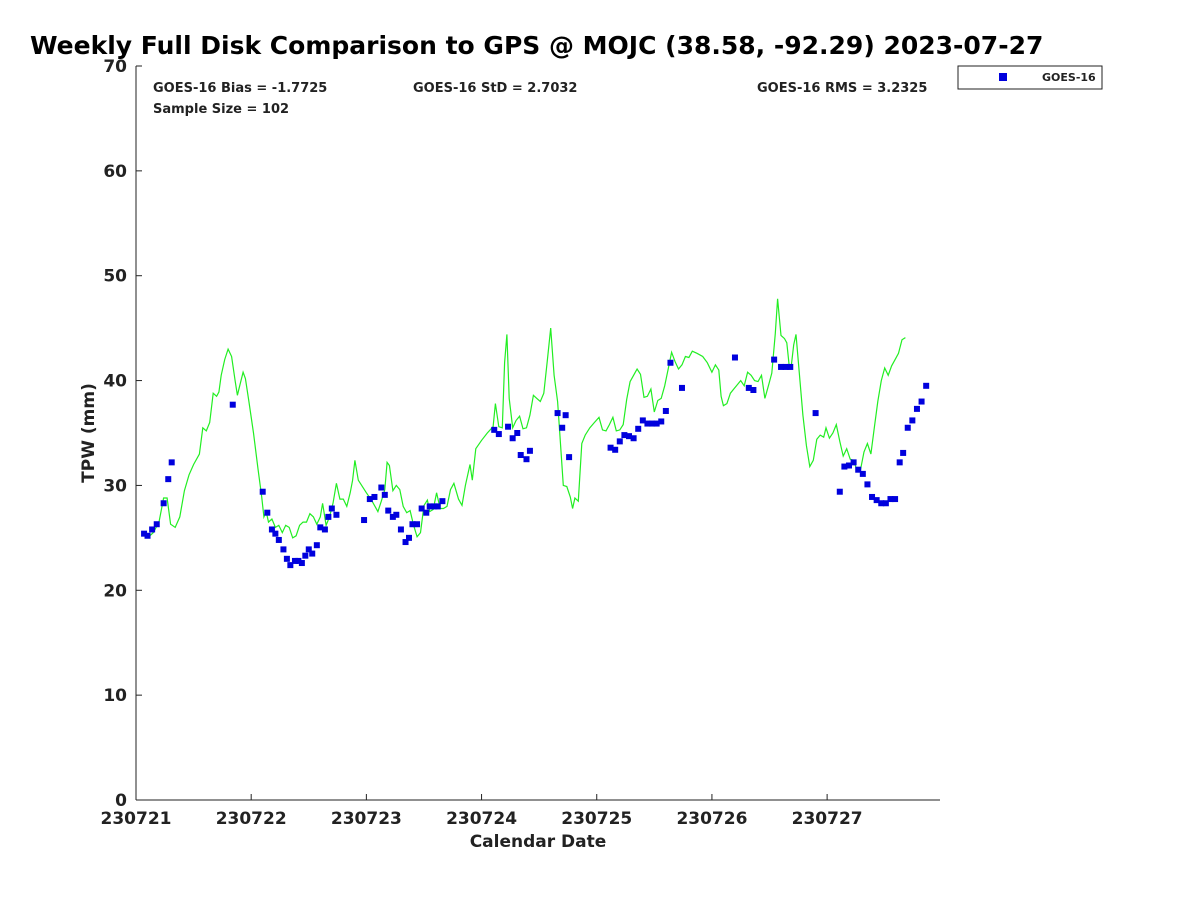 The image size is (1200, 900). What do you see at coordinates (136, 819) in the screenshot?
I see `x-tick-label: 230721` at bounding box center [136, 819].